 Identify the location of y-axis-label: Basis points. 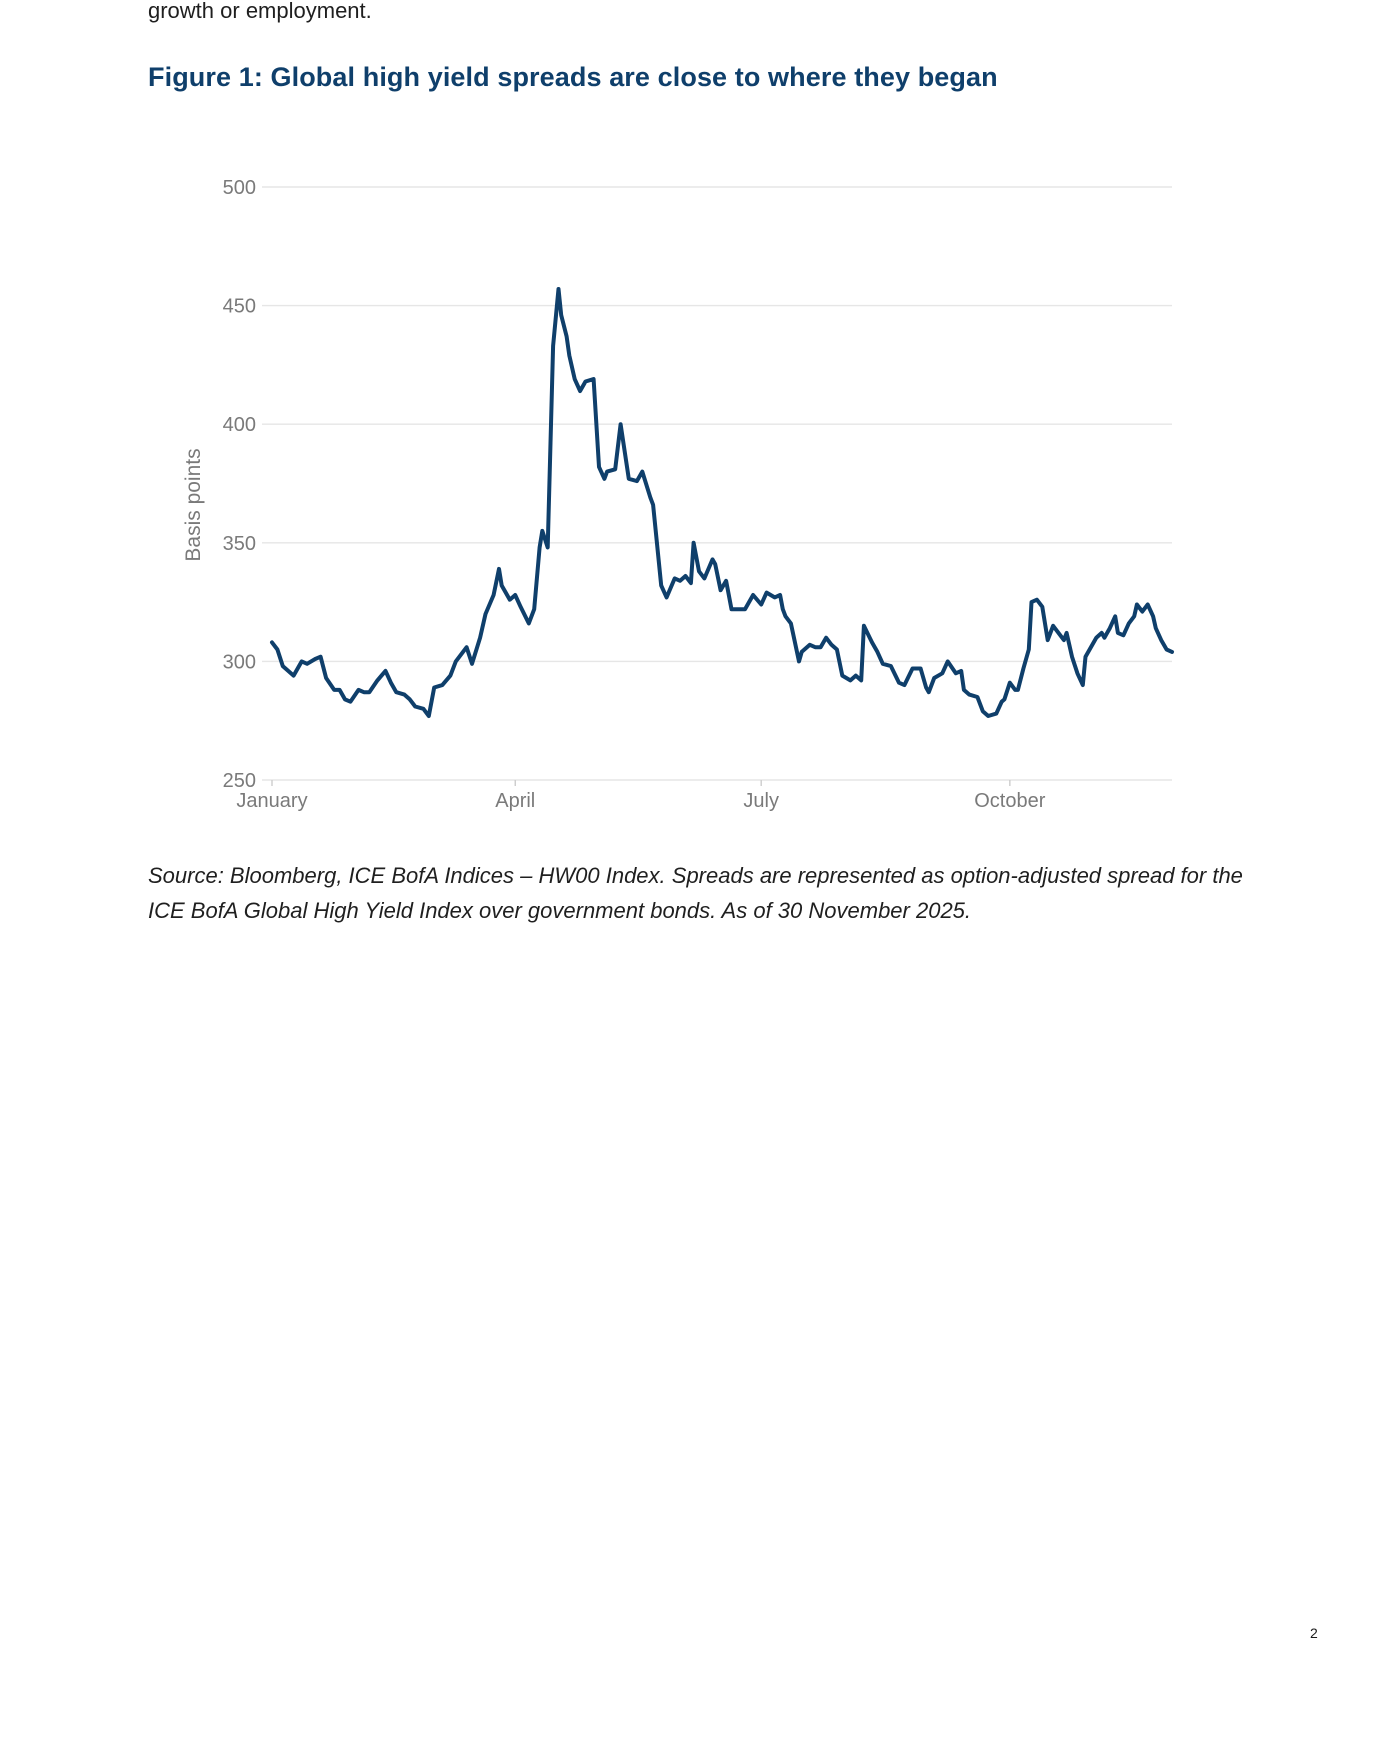
(193, 504).